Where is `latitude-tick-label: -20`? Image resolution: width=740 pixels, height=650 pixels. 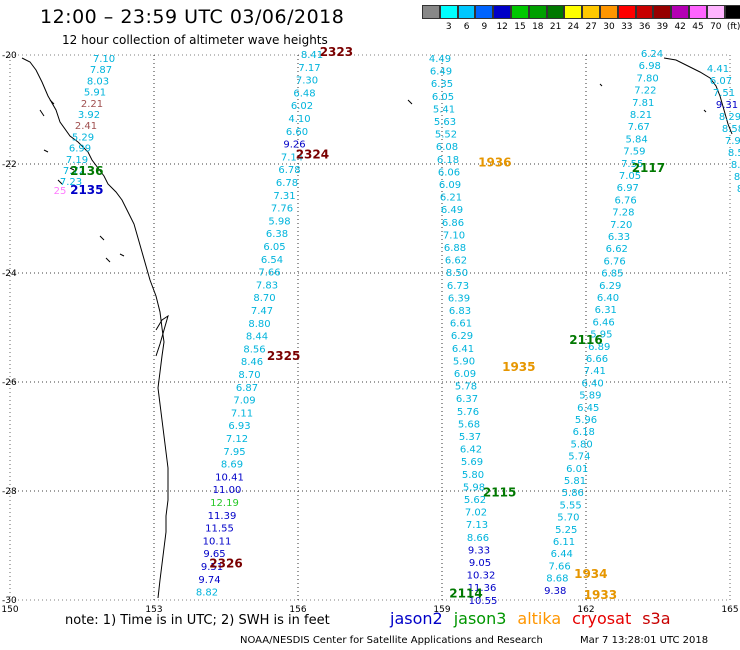
latitude-tick-label: -20 is located at coordinates (9, 56).